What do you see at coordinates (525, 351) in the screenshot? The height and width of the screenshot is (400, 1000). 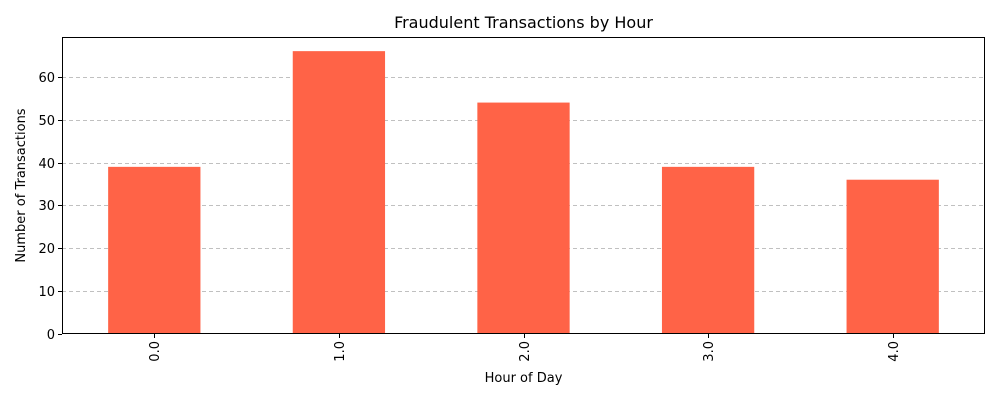 I see `x-tick-label: 2.0` at bounding box center [525, 351].